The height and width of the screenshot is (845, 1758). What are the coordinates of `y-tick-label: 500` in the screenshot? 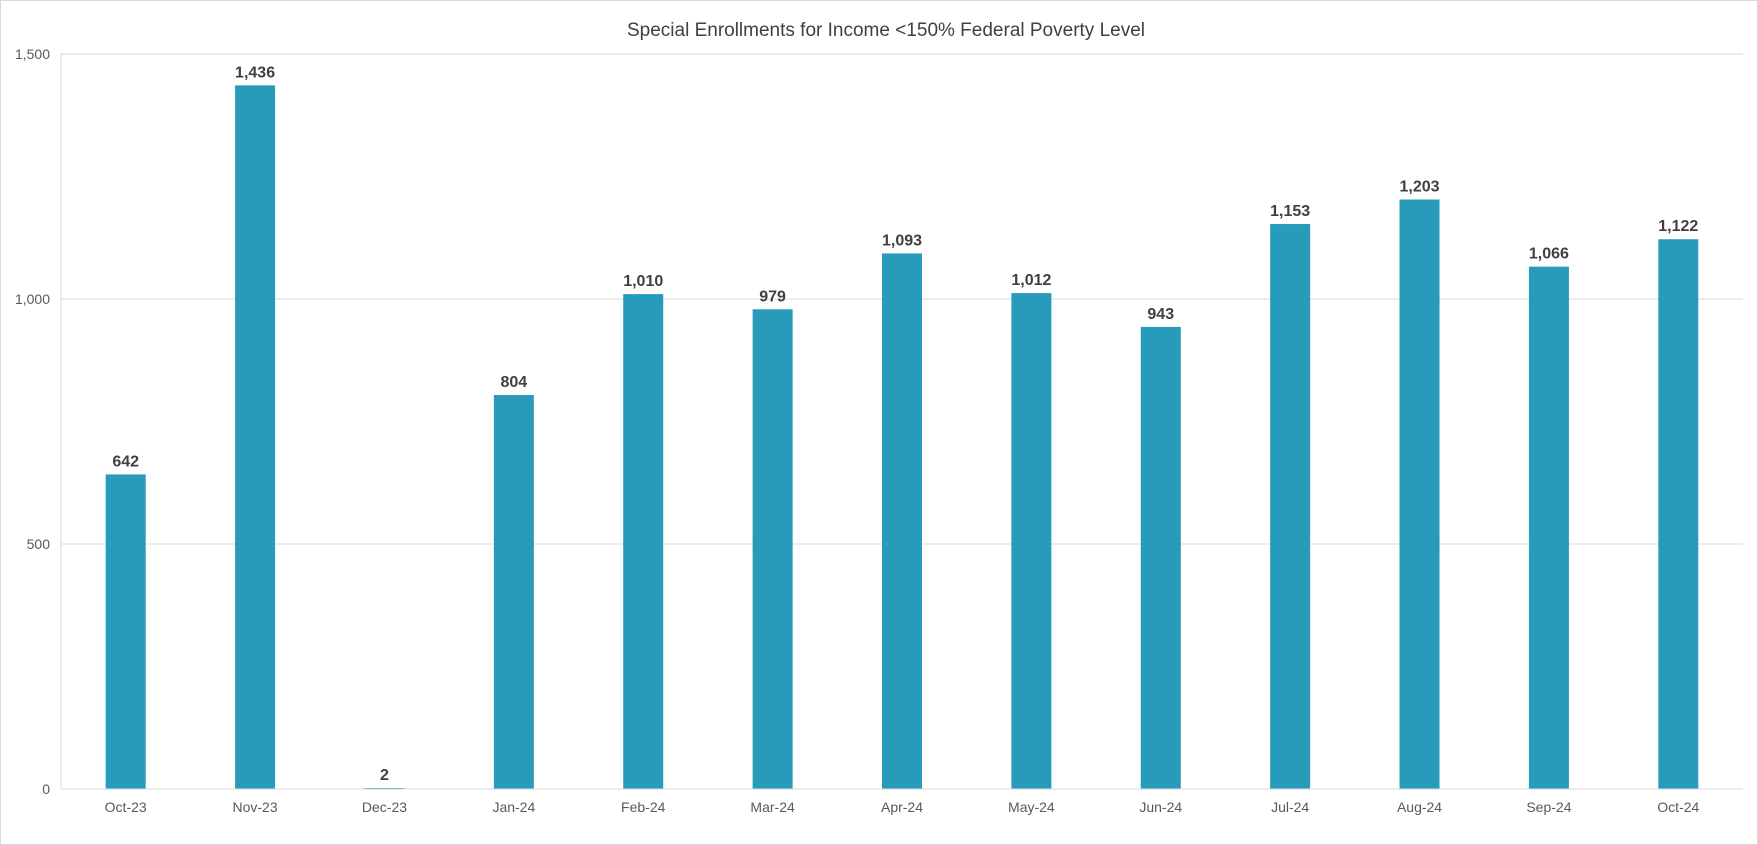 It's located at (39, 544).